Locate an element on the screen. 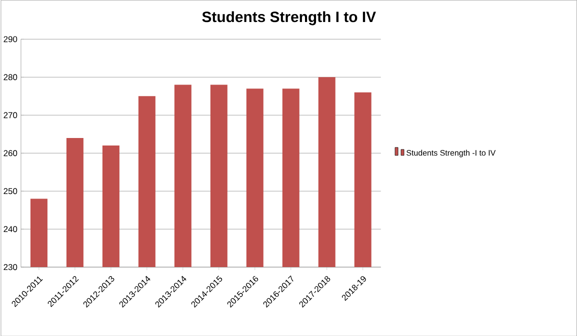  y-tick-label: 270 is located at coordinates (11, 115).